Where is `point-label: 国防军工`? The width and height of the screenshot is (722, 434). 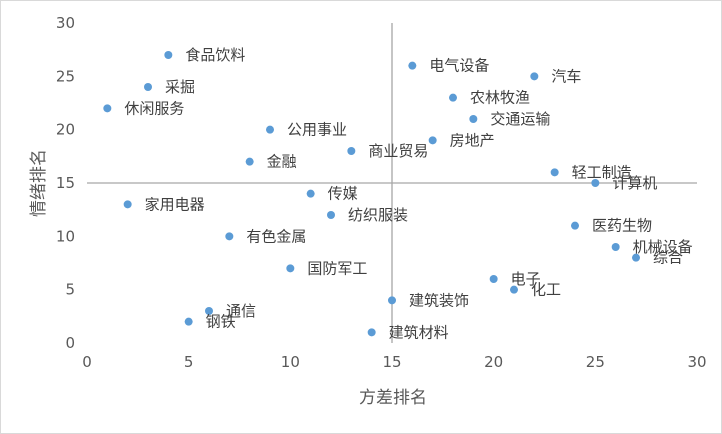 point-label: 国防军工 is located at coordinates (337, 268).